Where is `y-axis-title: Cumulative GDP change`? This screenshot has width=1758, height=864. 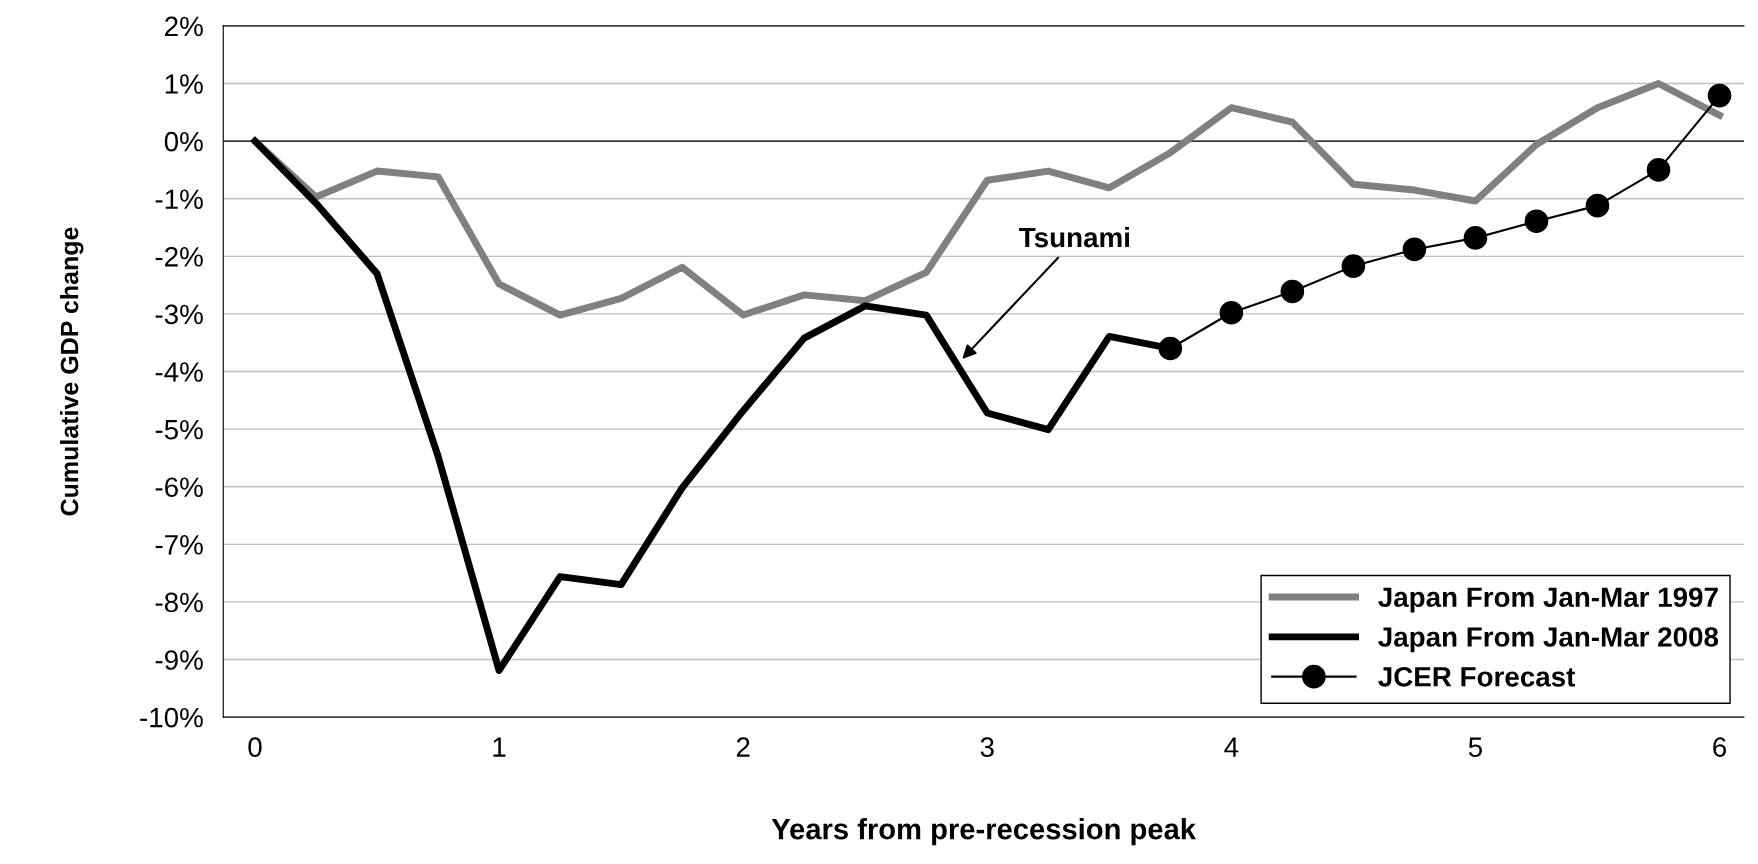 y-axis-title: Cumulative GDP change is located at coordinates (72, 371).